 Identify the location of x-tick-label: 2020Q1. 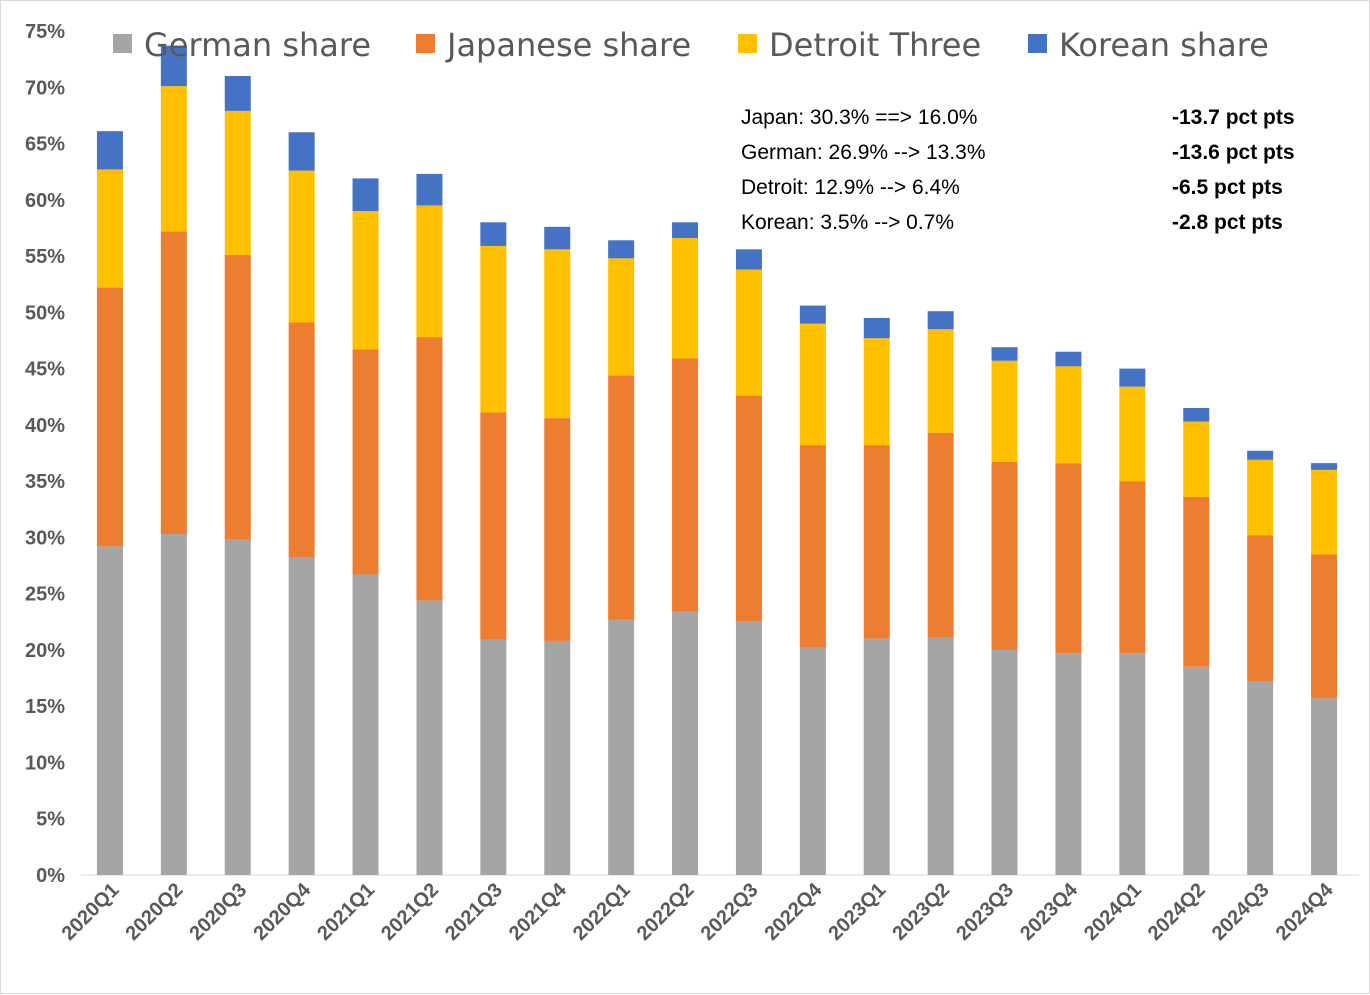
(91, 912).